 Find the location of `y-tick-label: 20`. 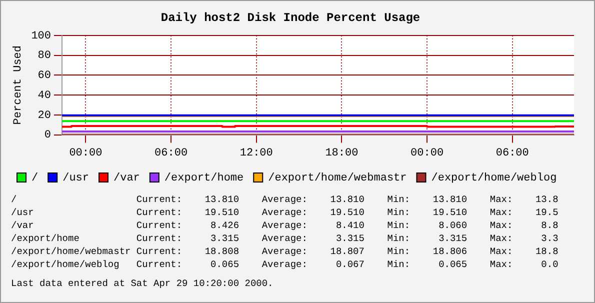

y-tick-label: 20 is located at coordinates (45, 116).